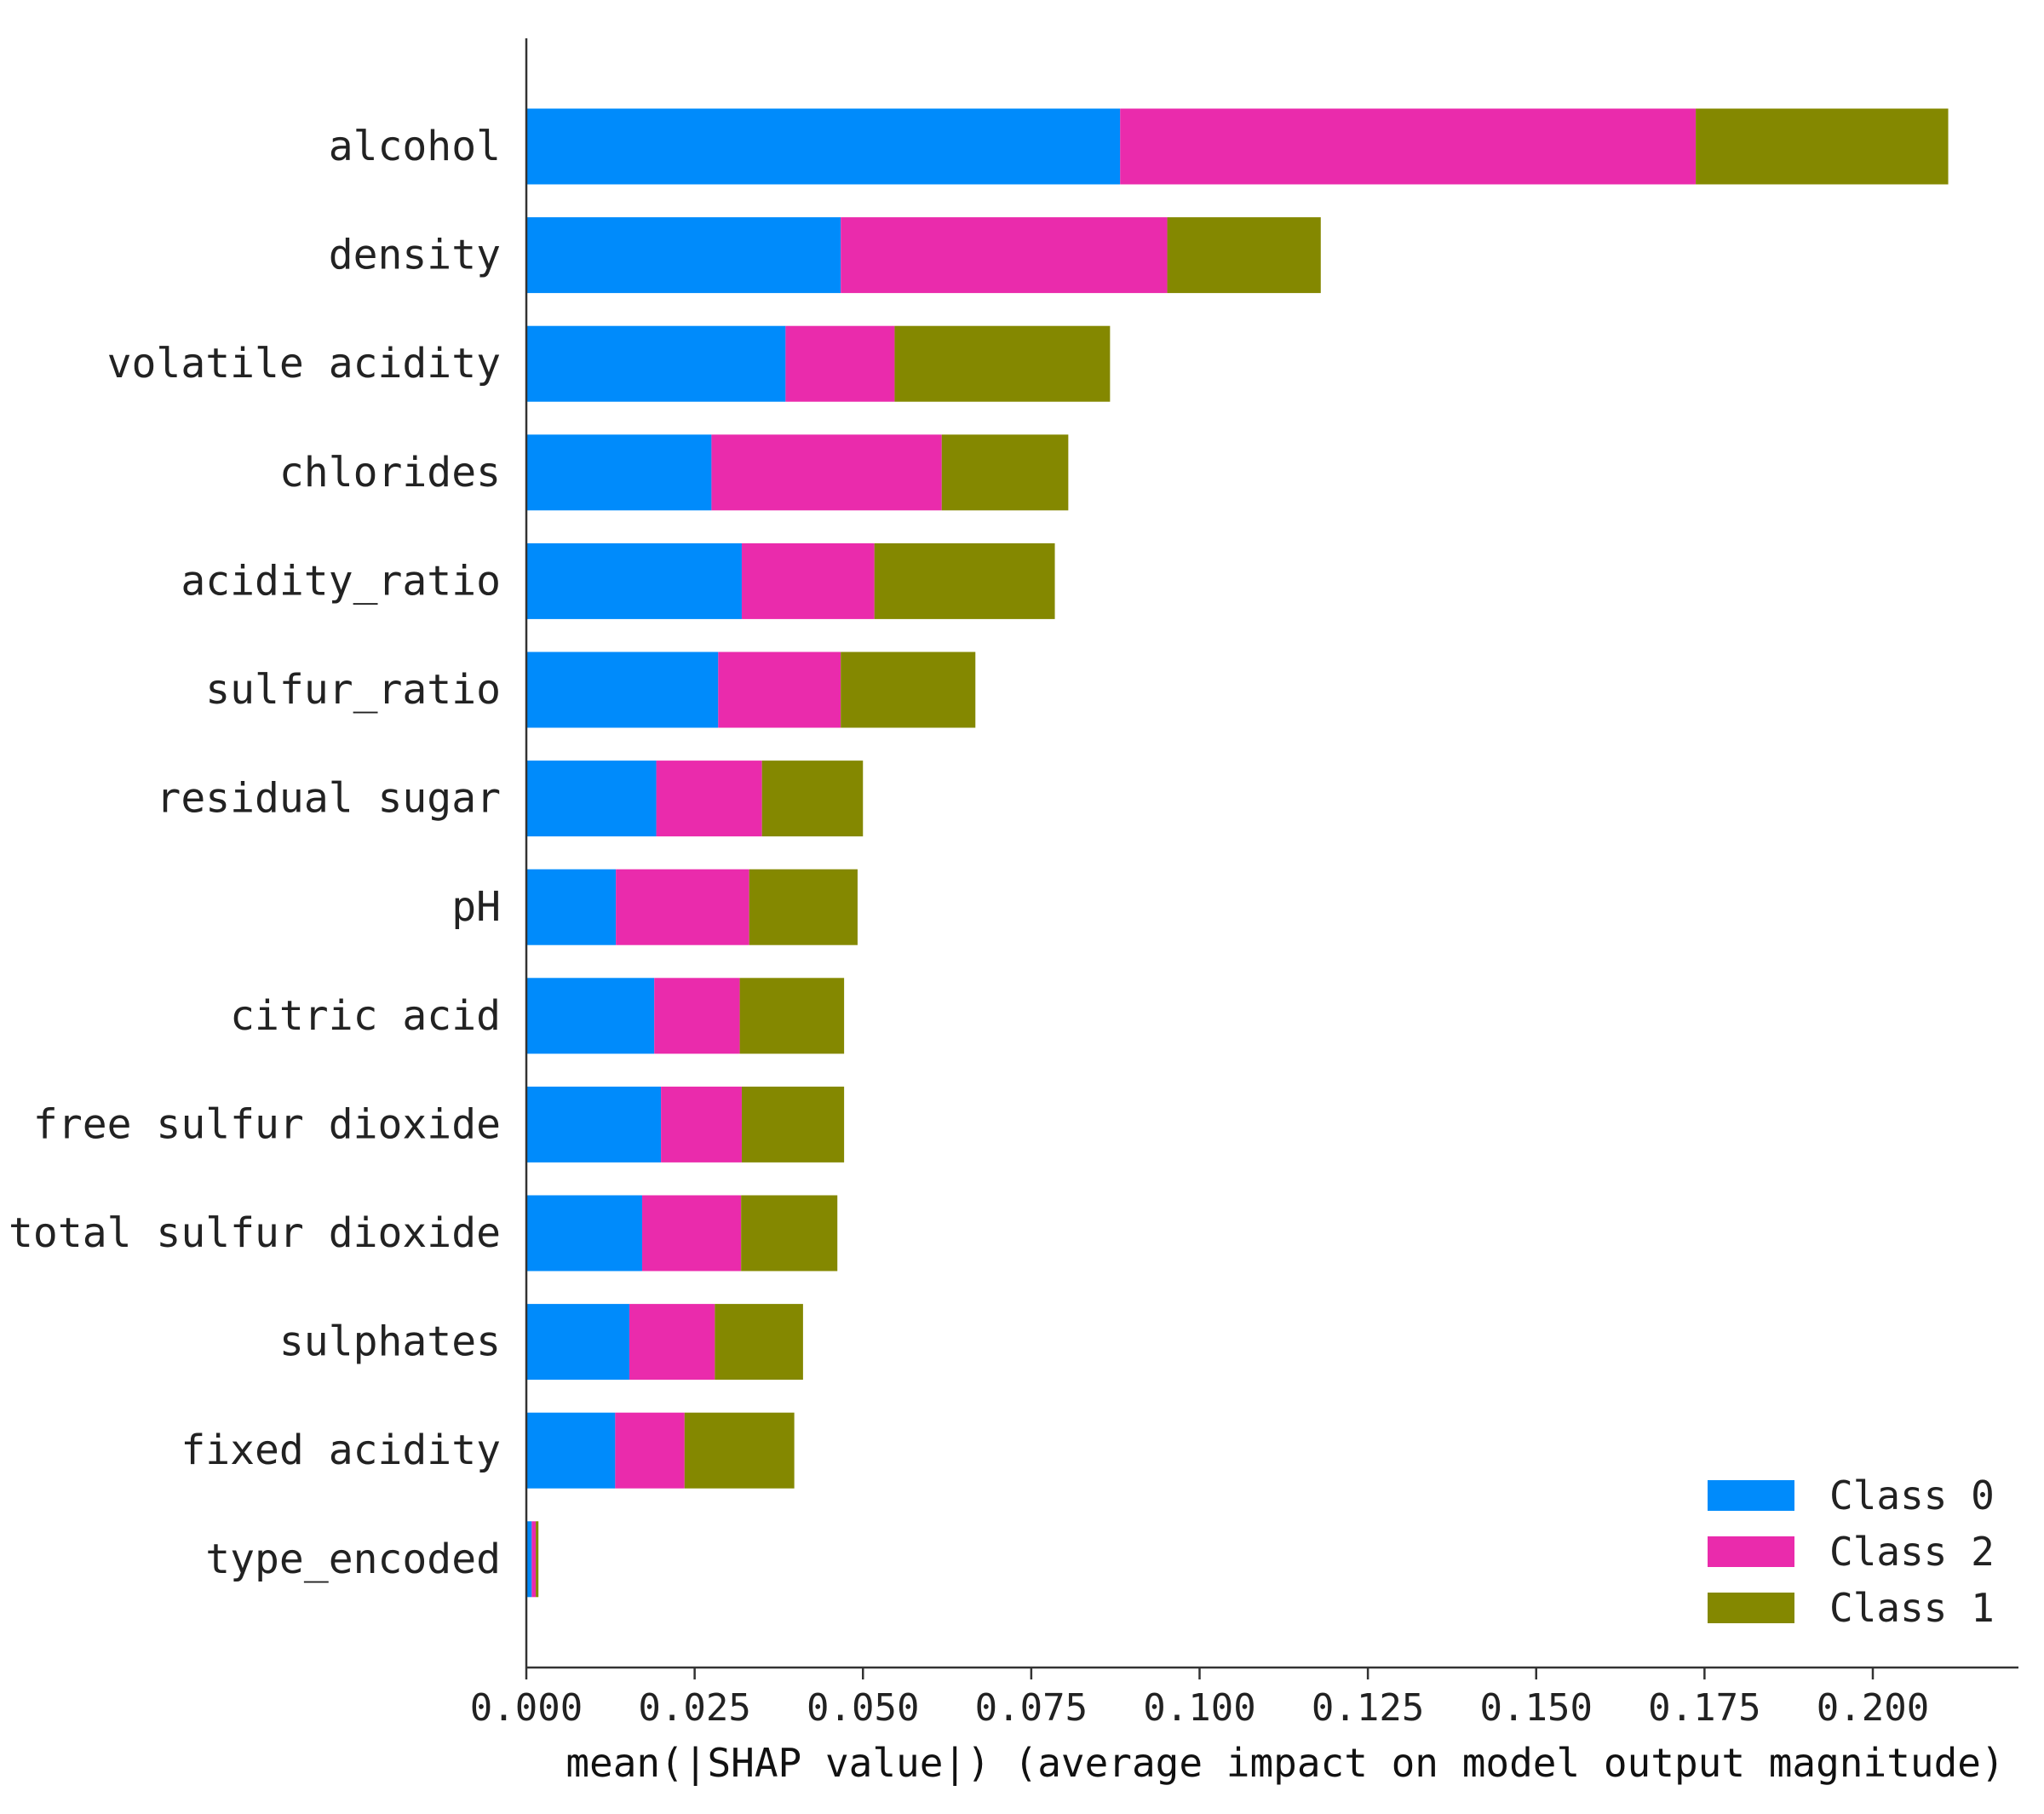  Describe the element at coordinates (1912, 1552) in the screenshot. I see `legend-label: Class 2` at that location.